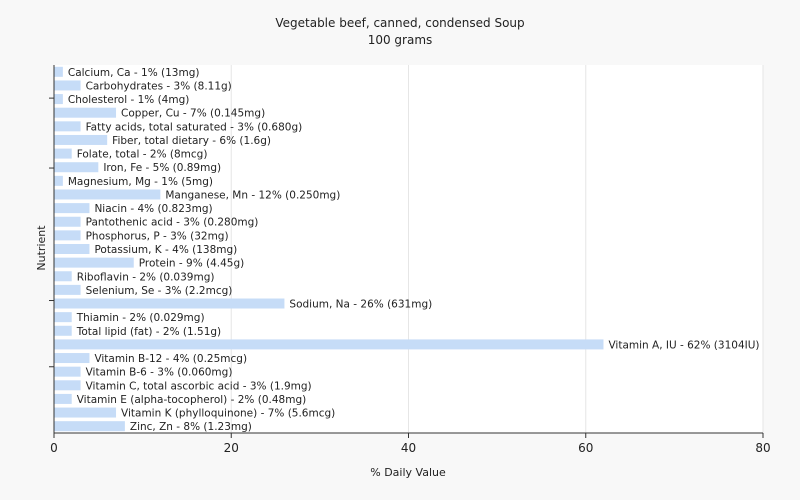  What do you see at coordinates (228, 414) in the screenshot?
I see `bar-label: Vitamin K (phylloquinone) - 7% (5.6mcg)` at bounding box center [228, 414].